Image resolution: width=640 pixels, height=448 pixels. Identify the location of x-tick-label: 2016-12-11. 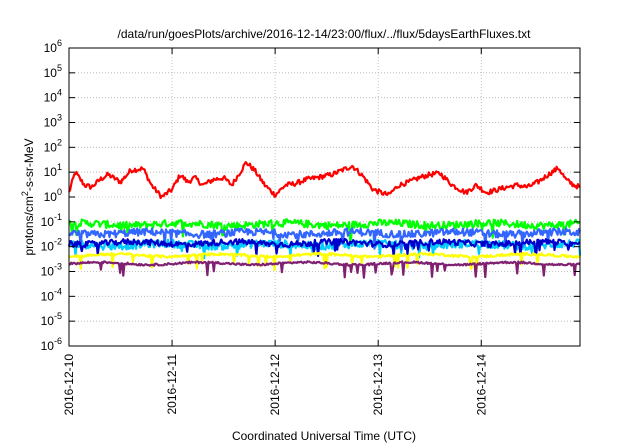
(172, 384).